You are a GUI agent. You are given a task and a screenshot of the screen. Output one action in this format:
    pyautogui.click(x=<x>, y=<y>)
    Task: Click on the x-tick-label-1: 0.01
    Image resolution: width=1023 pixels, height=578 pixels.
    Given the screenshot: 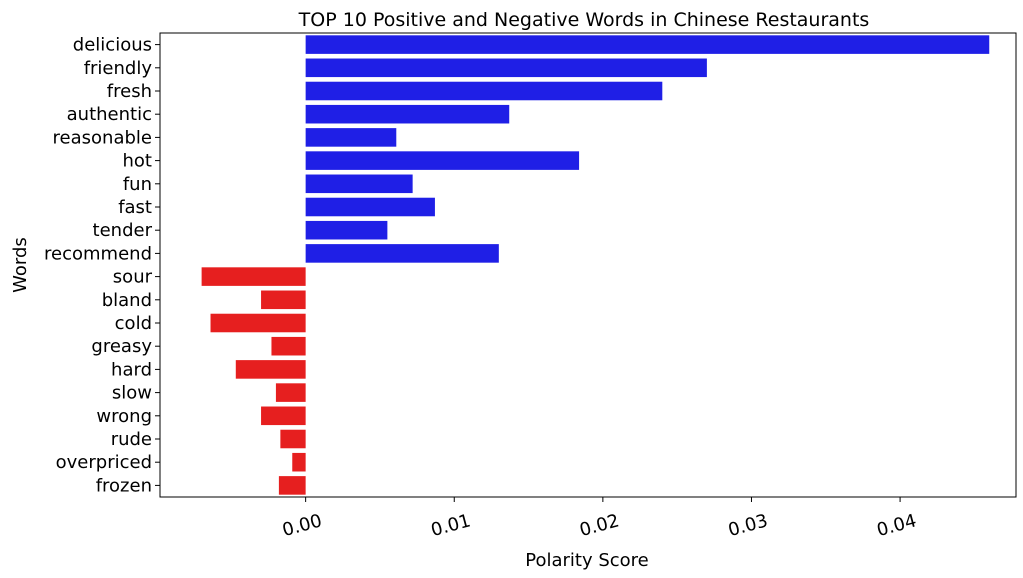 What is the action you would take?
    pyautogui.click(x=451, y=525)
    